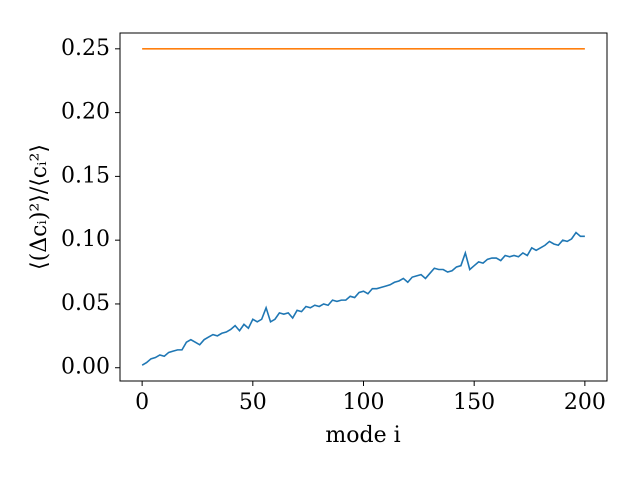  What do you see at coordinates (85, 367) in the screenshot?
I see `y-tick-label: 0.00` at bounding box center [85, 367].